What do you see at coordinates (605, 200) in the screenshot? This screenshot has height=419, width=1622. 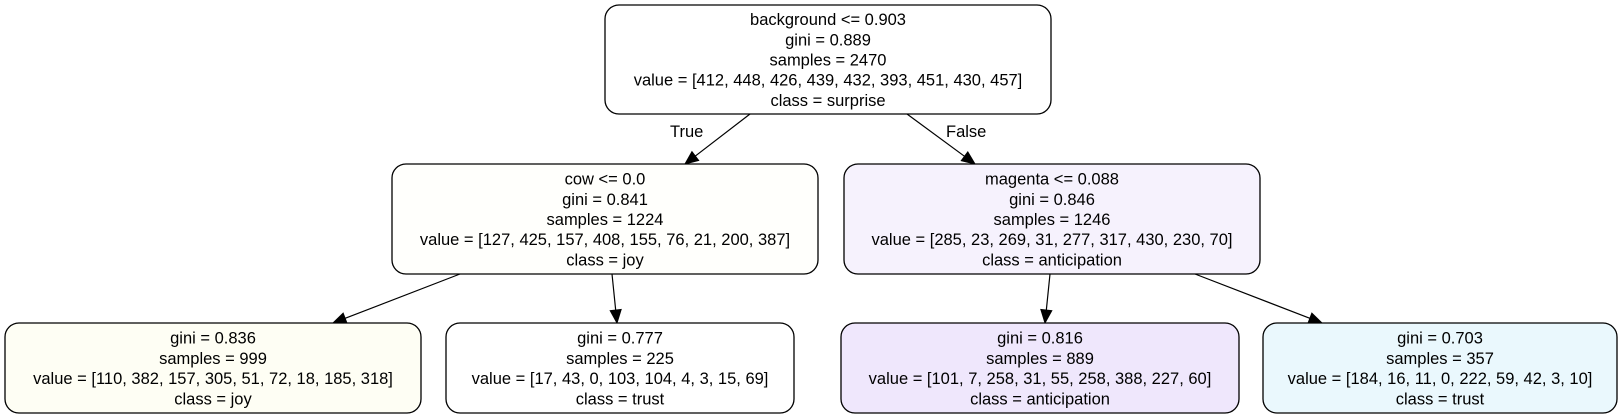 I see `node-text-line: gini = 0.841` at bounding box center [605, 200].